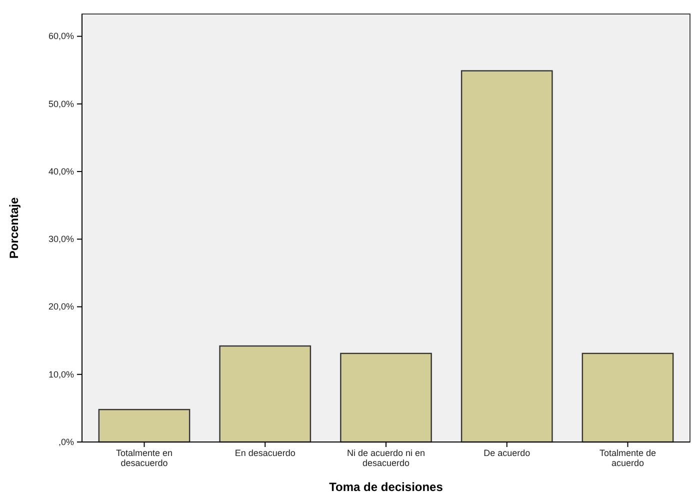 This screenshot has width=692, height=498. I want to click on y-tick-label: 40,0%, so click(61, 171).